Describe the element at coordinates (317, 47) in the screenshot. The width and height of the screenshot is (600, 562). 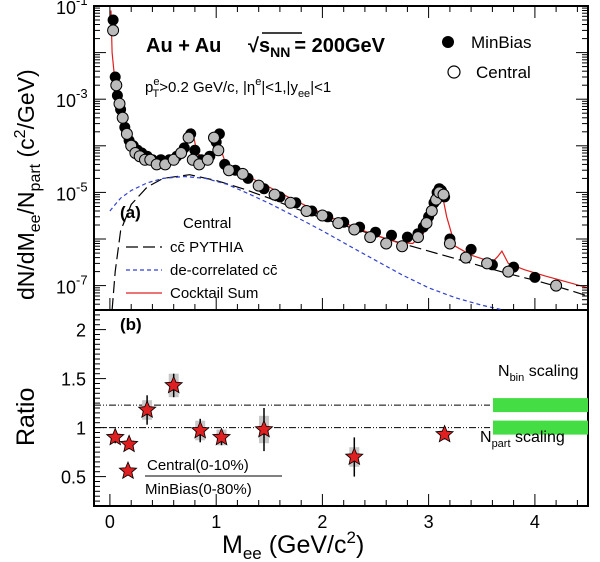
I see `energy-label: √sNN = 200GeV` at that location.